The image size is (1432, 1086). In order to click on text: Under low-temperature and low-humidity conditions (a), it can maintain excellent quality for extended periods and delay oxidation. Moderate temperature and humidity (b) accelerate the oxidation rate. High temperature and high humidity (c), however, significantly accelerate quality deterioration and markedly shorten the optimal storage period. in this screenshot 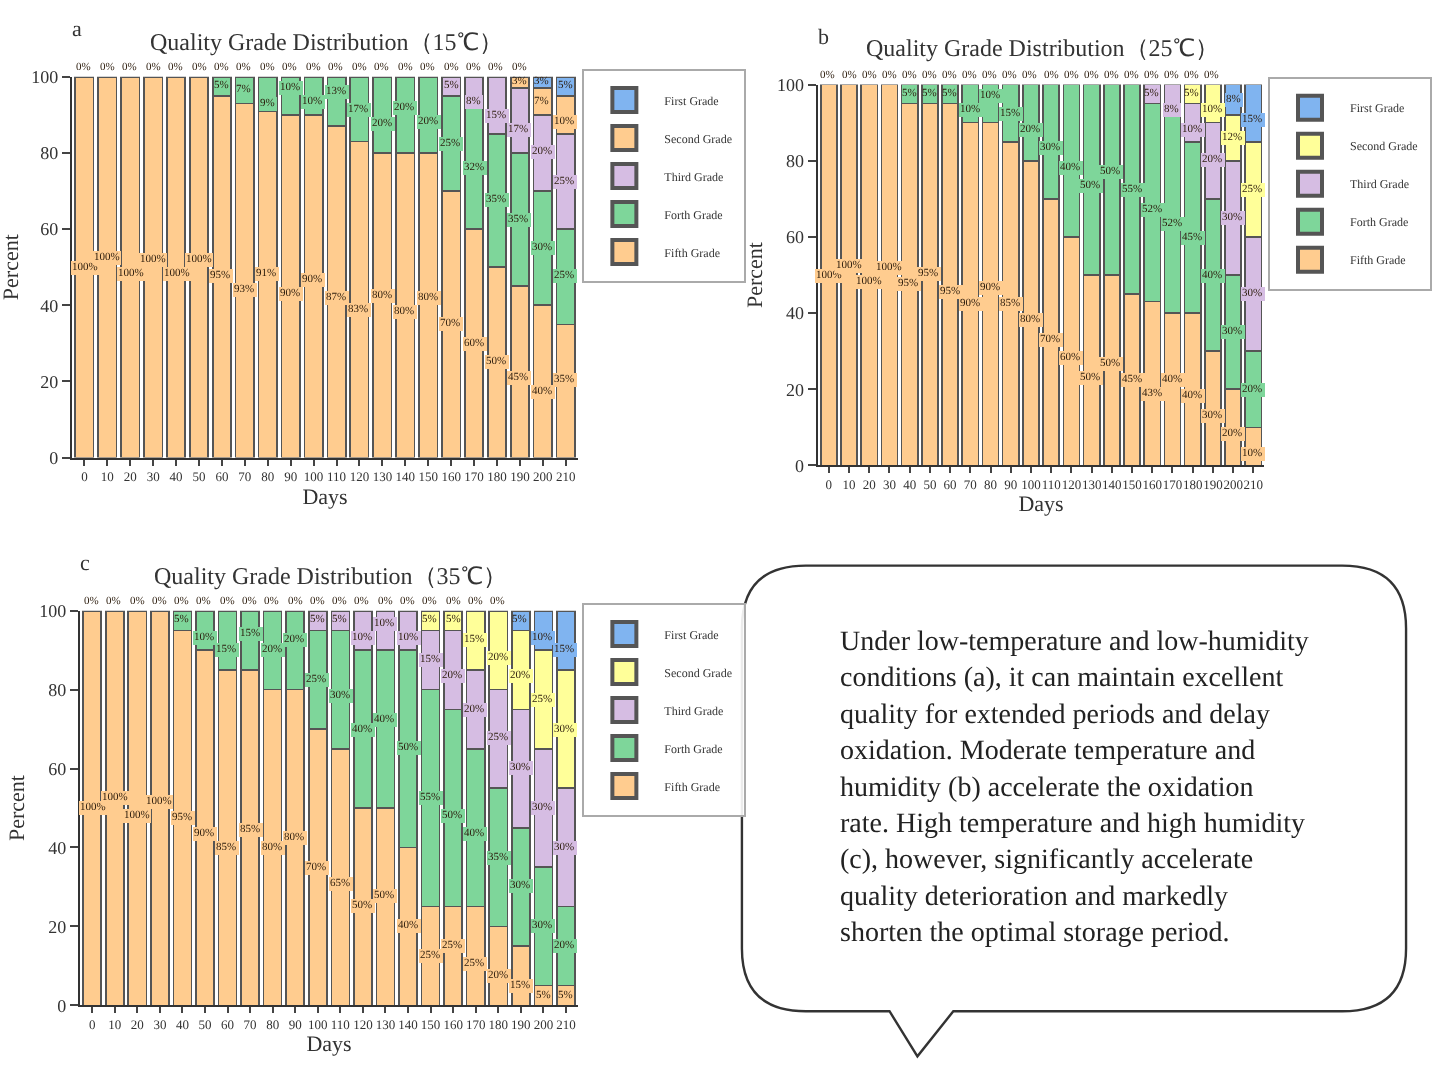, I will do `click(1074, 789)`.